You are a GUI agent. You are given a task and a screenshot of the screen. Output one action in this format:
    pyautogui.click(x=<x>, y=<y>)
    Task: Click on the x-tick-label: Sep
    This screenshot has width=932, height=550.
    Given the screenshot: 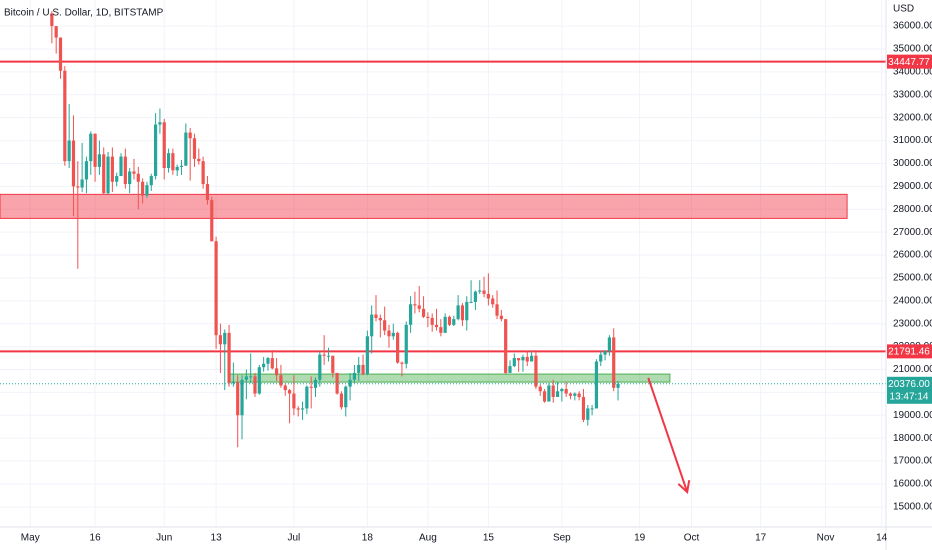 What is the action you would take?
    pyautogui.click(x=562, y=538)
    